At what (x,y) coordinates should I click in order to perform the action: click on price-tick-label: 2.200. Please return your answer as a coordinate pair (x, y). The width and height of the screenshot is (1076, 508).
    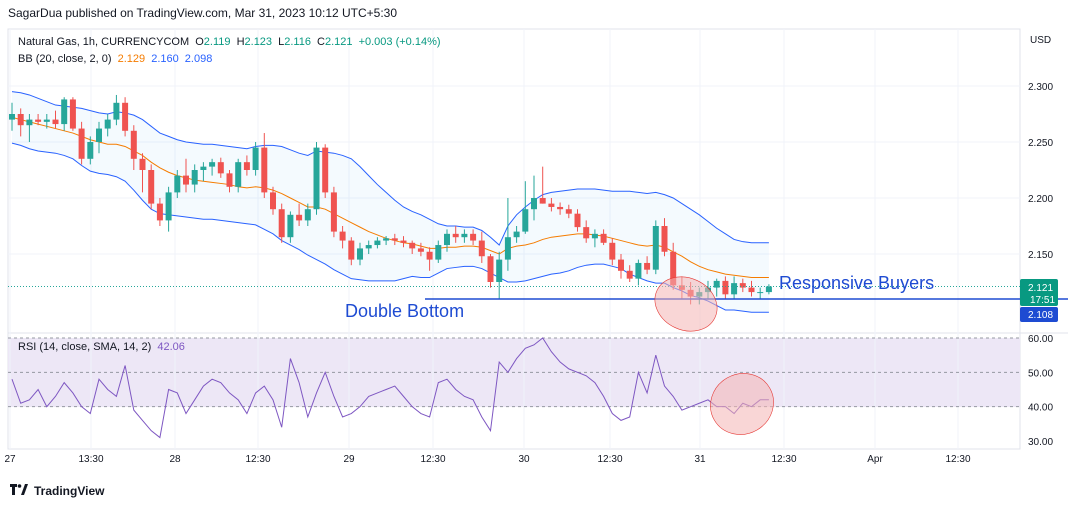
    Looking at the image, I should click on (1040, 199).